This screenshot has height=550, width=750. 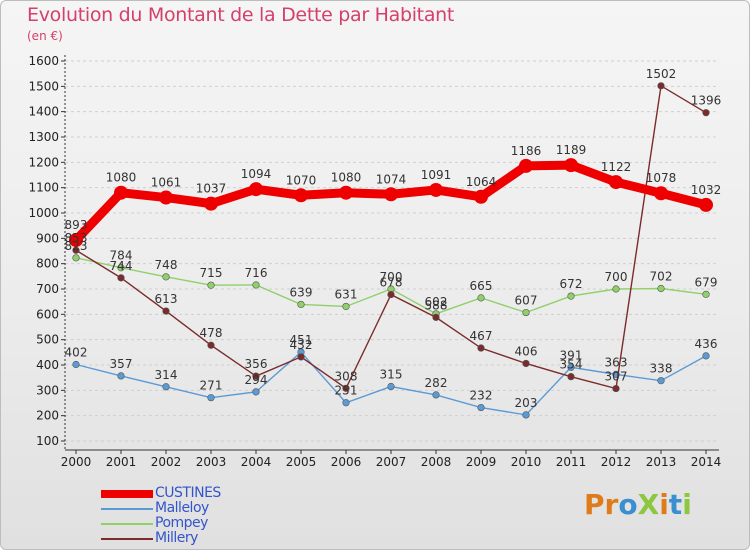 I want to click on y-tick-label: 1500, so click(x=43, y=86).